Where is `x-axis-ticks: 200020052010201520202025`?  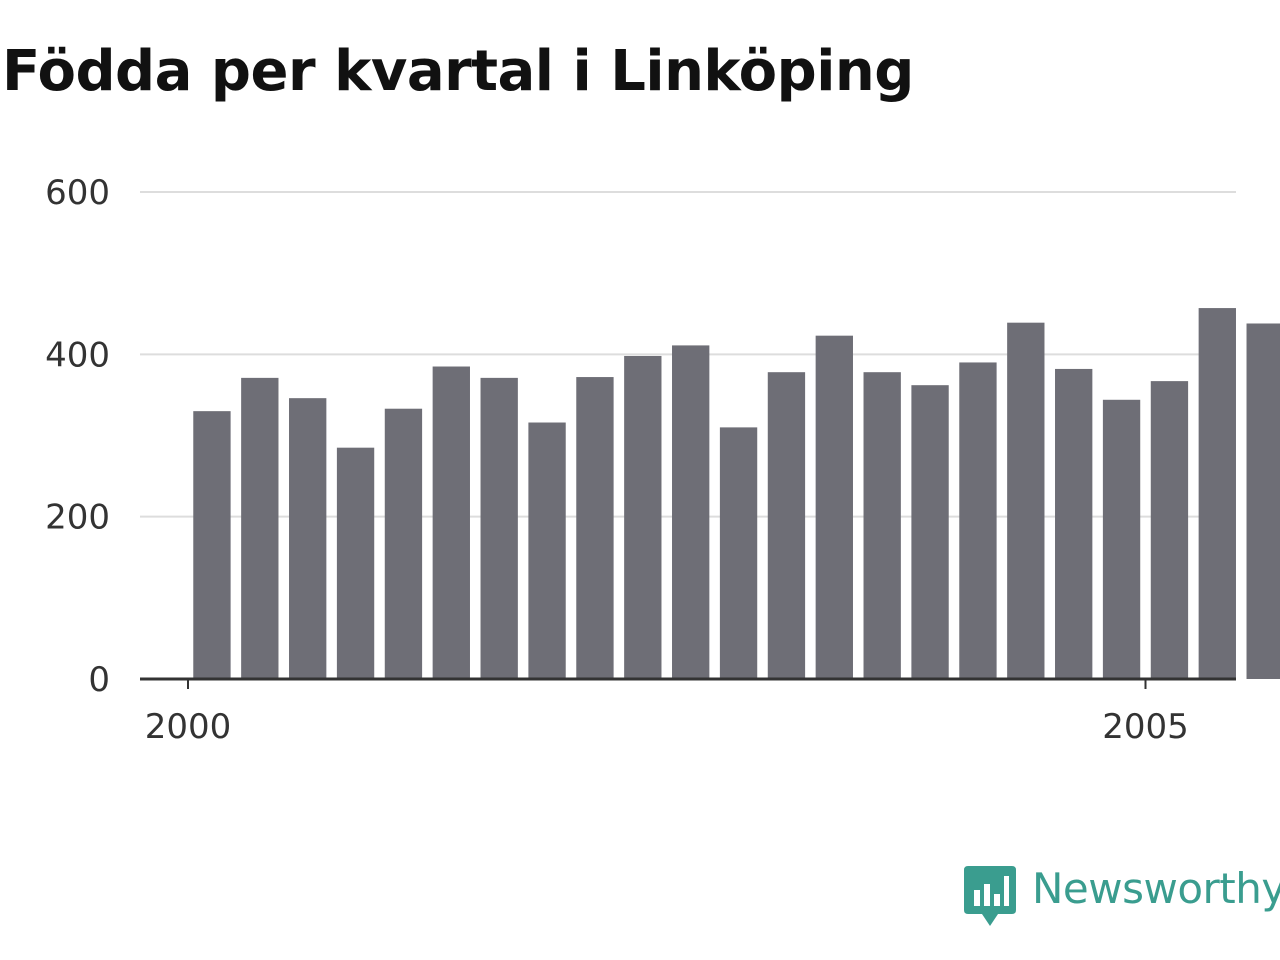 x-axis-ticks: 200020052010201520202025 is located at coordinates (667, 713).